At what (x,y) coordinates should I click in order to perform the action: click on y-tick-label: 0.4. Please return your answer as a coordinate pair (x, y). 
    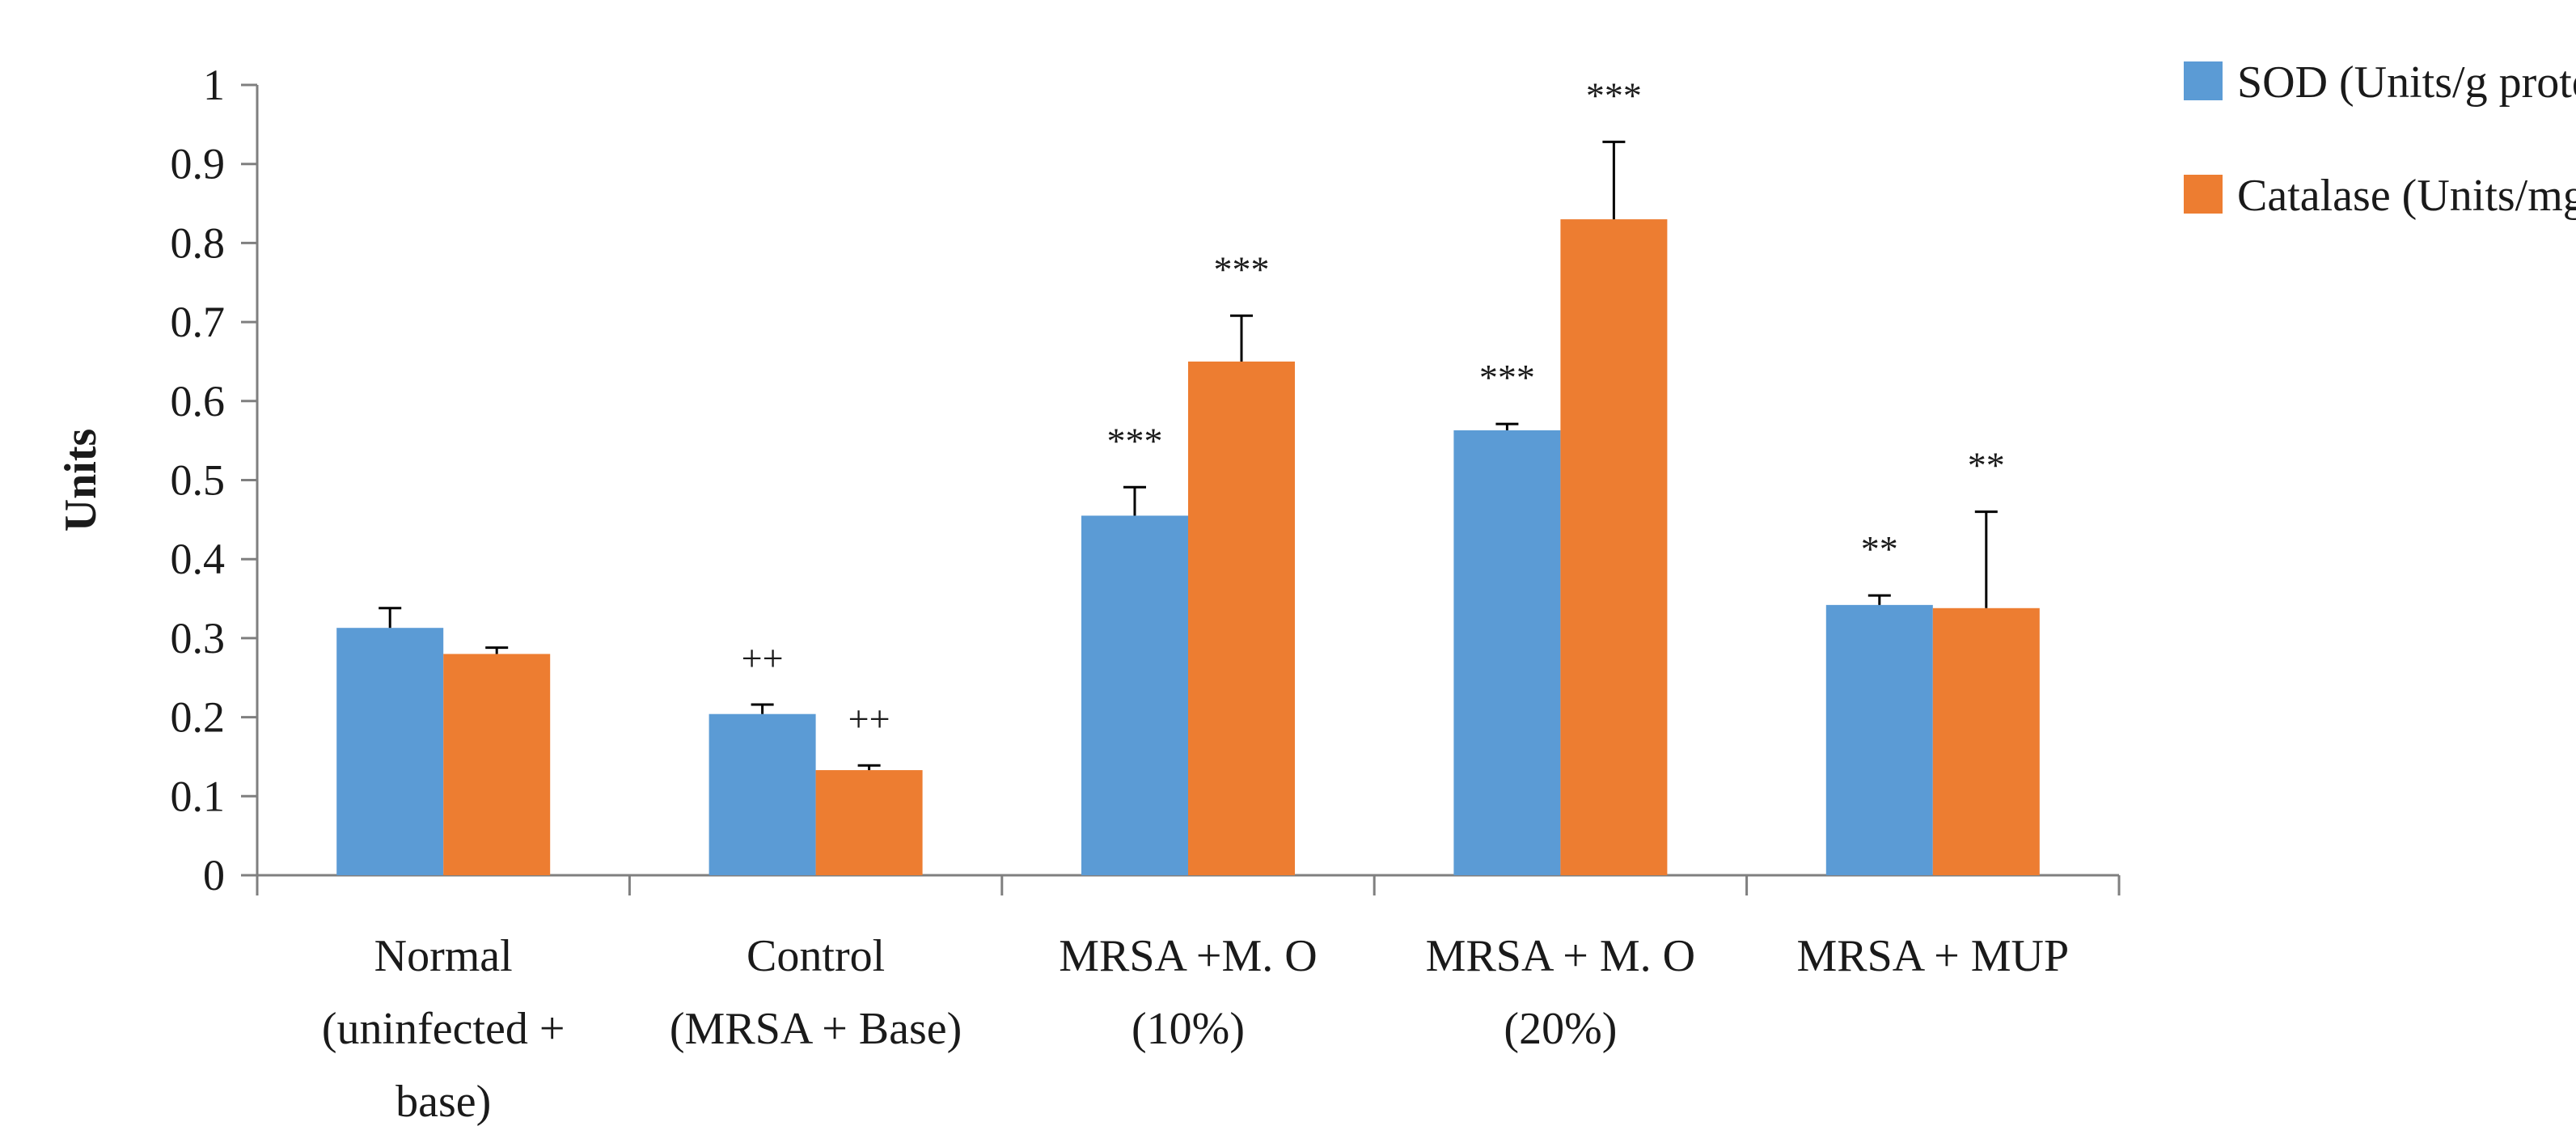
    Looking at the image, I should click on (199, 559).